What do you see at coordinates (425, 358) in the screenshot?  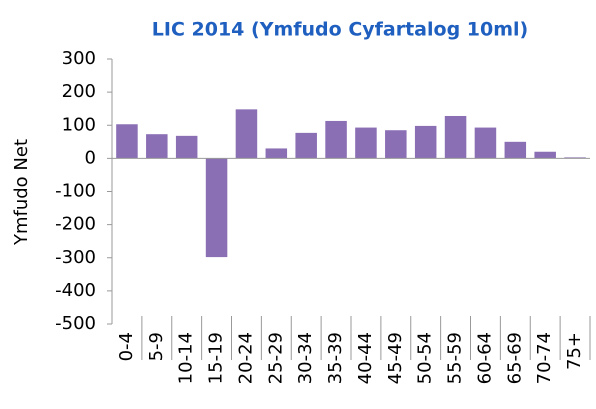 I see `x-tick-label: 50-54` at bounding box center [425, 358].